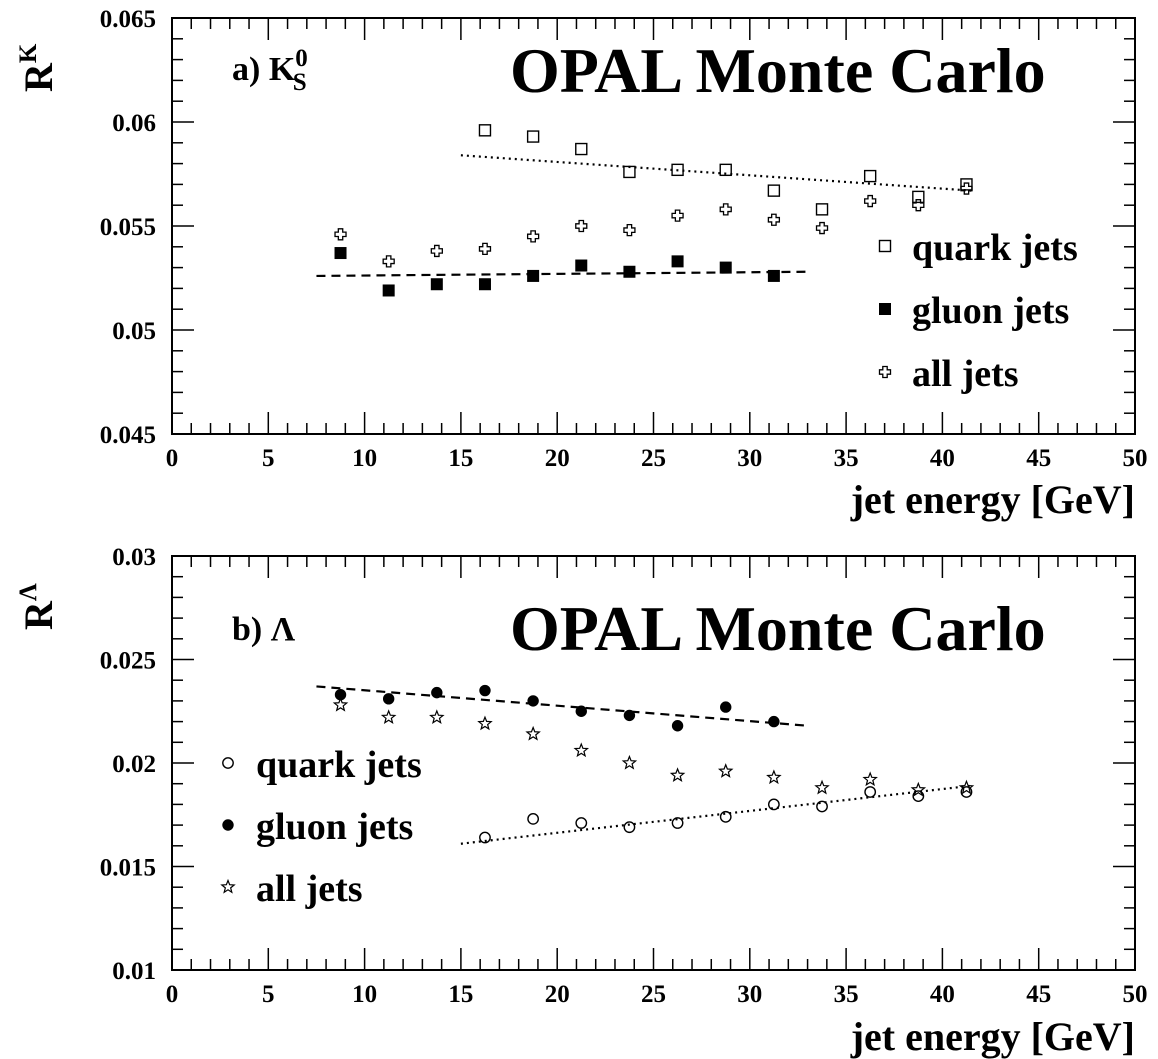 The image size is (1158, 1059). I want to click on panel-label: b) Λ, so click(264, 629).